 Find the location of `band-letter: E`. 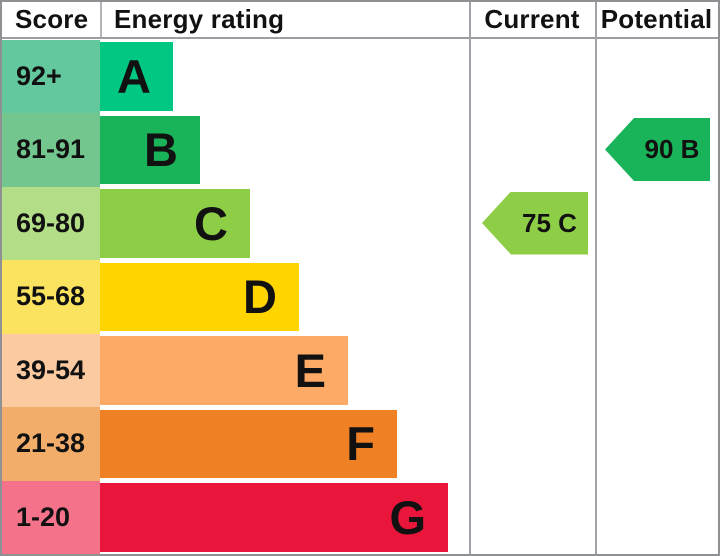

band-letter: E is located at coordinates (310, 370).